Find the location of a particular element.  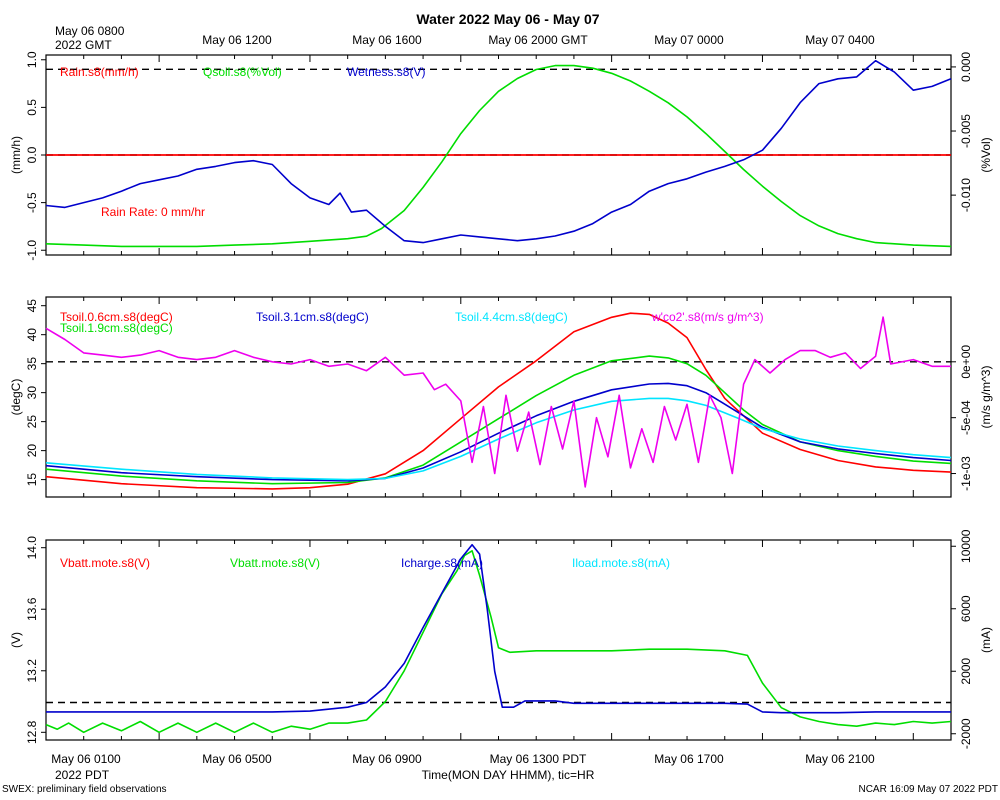

top-axis-corner-line2: 2022 GMT is located at coordinates (83, 45).